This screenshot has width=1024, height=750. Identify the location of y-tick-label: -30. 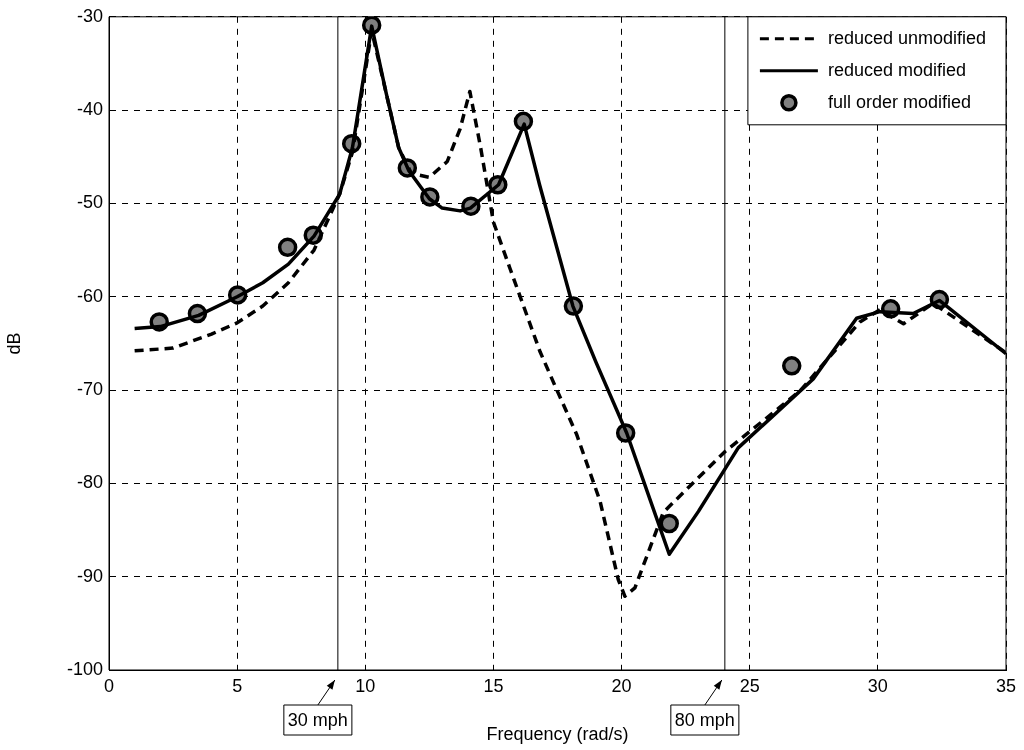
(89, 15).